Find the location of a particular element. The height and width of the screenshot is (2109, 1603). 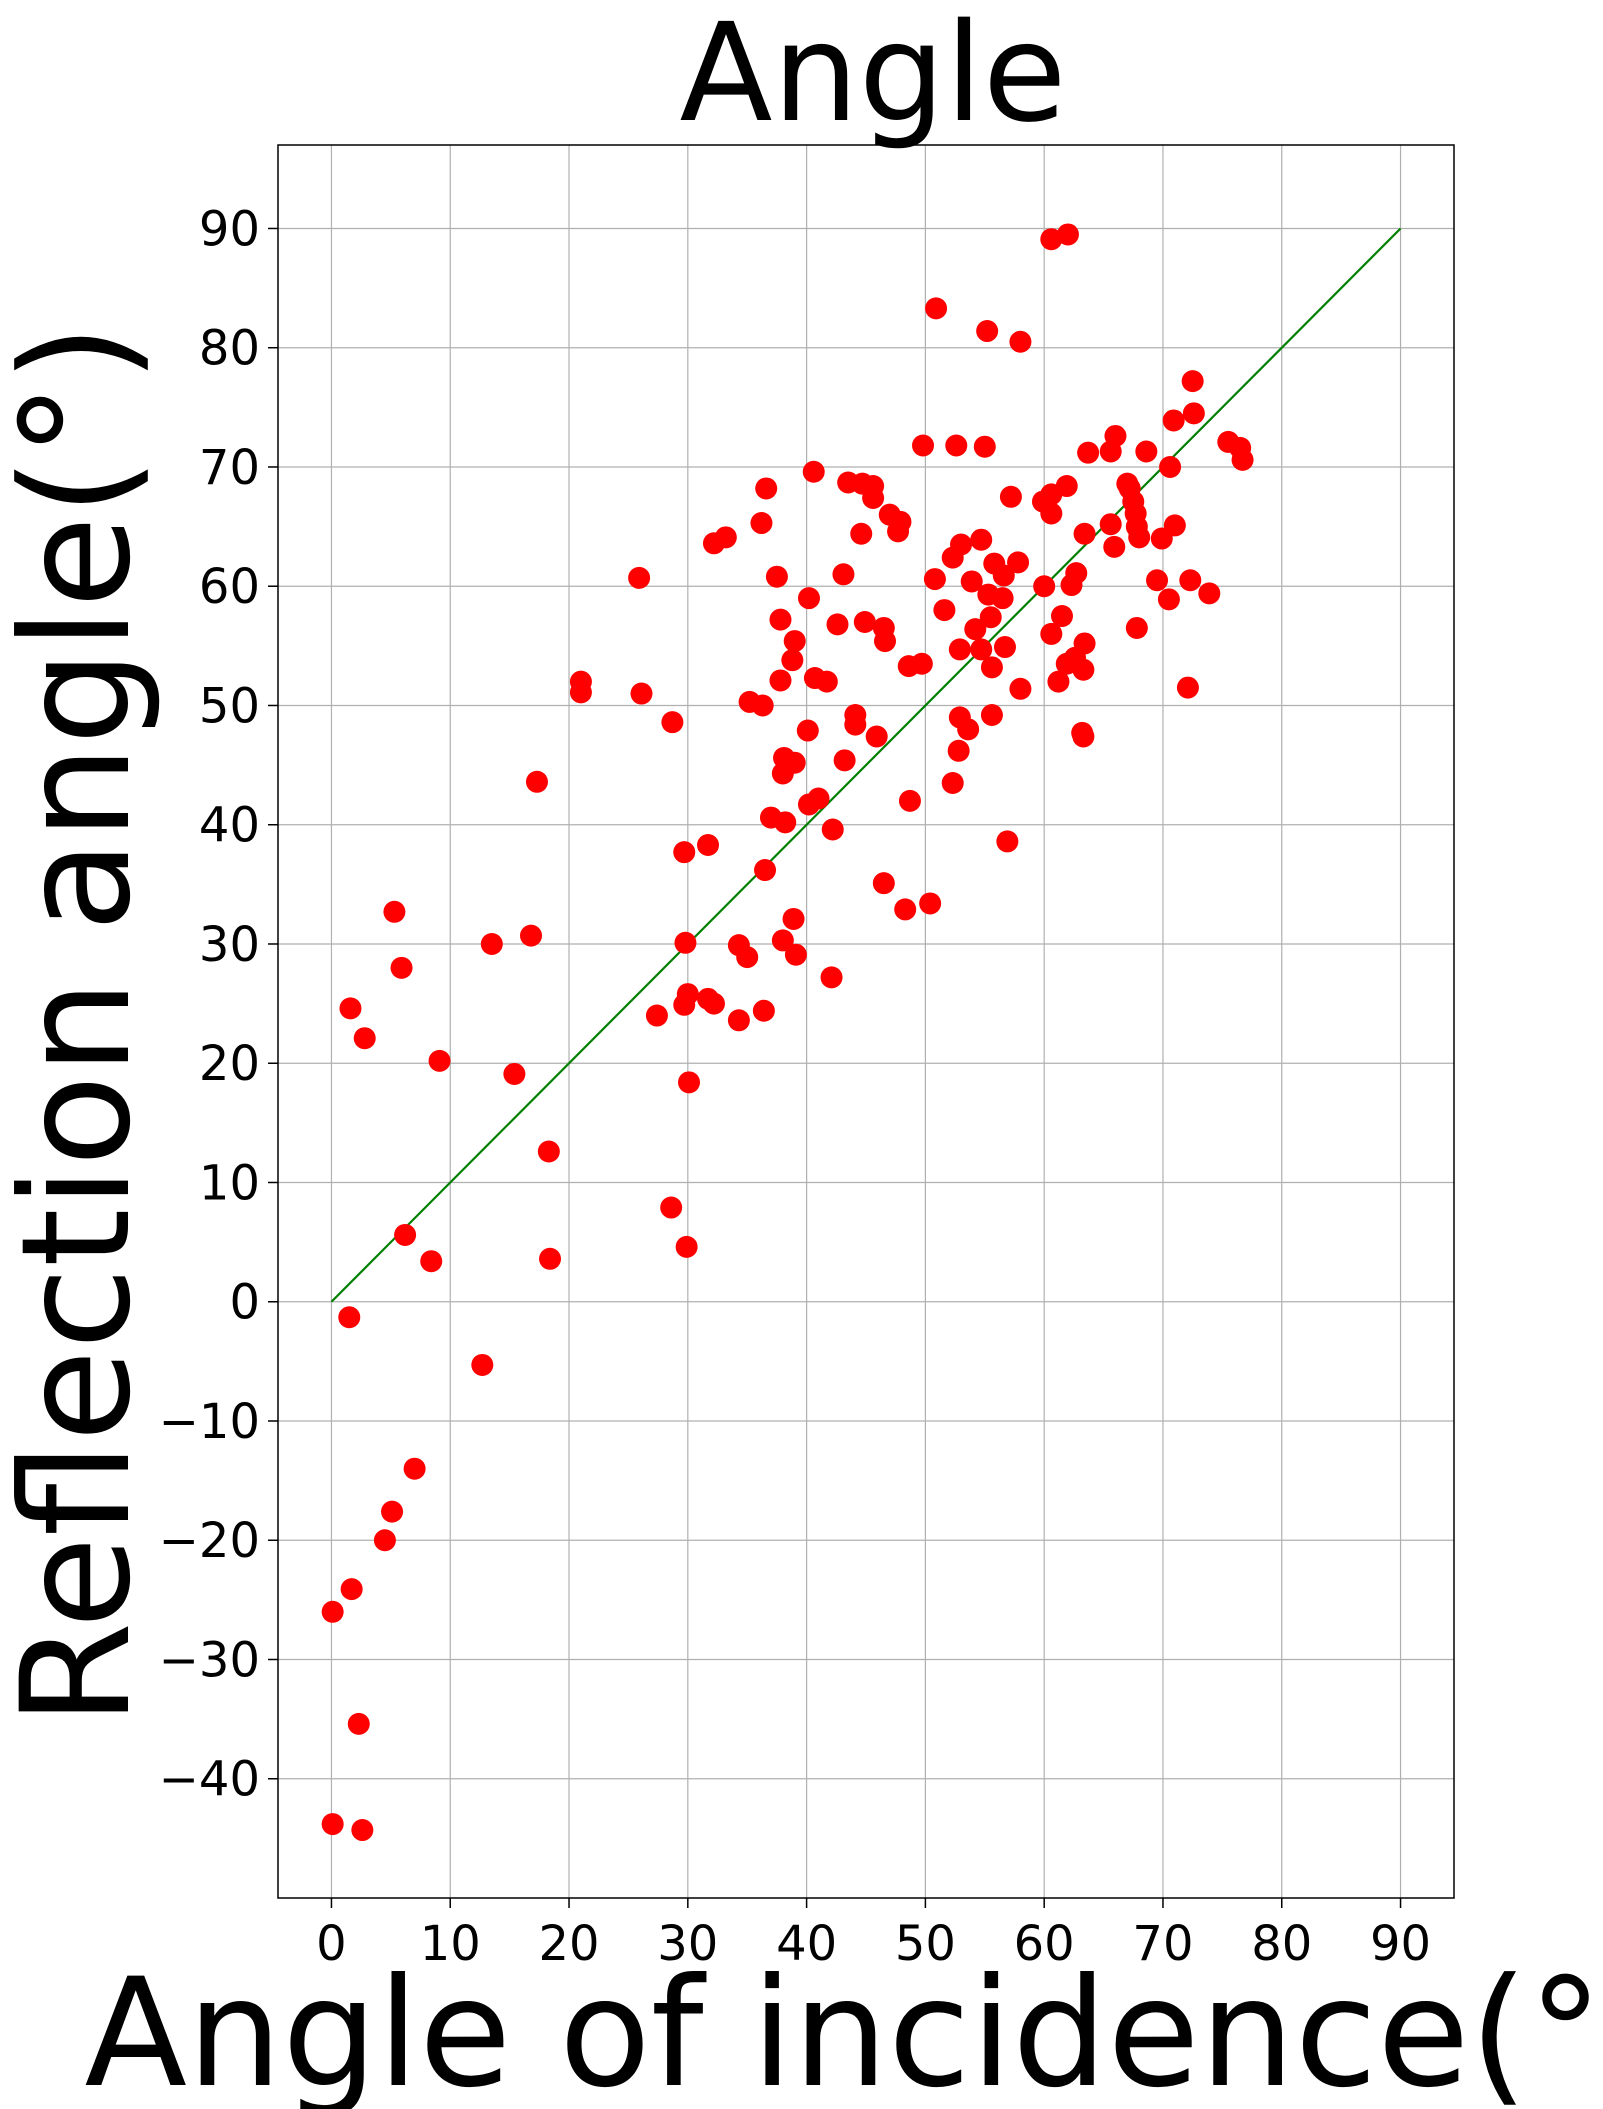

x-ticks: 0 10 20 30 40 50 60 70 80 90 is located at coordinates (873, 1935).